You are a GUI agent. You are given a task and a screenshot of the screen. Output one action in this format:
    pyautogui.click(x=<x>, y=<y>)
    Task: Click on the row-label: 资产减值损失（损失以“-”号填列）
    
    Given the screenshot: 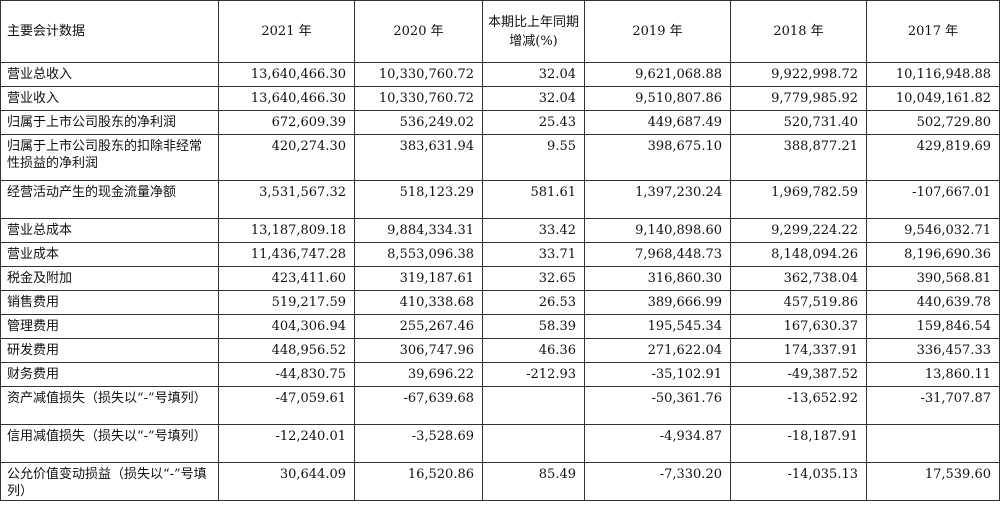 What is the action you would take?
    pyautogui.click(x=109, y=405)
    